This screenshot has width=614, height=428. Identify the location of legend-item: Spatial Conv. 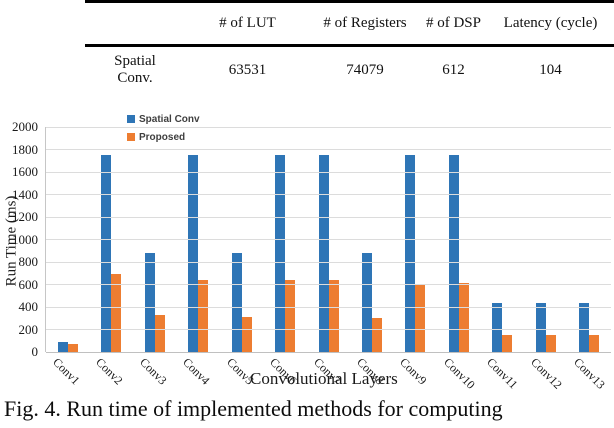
(163, 119).